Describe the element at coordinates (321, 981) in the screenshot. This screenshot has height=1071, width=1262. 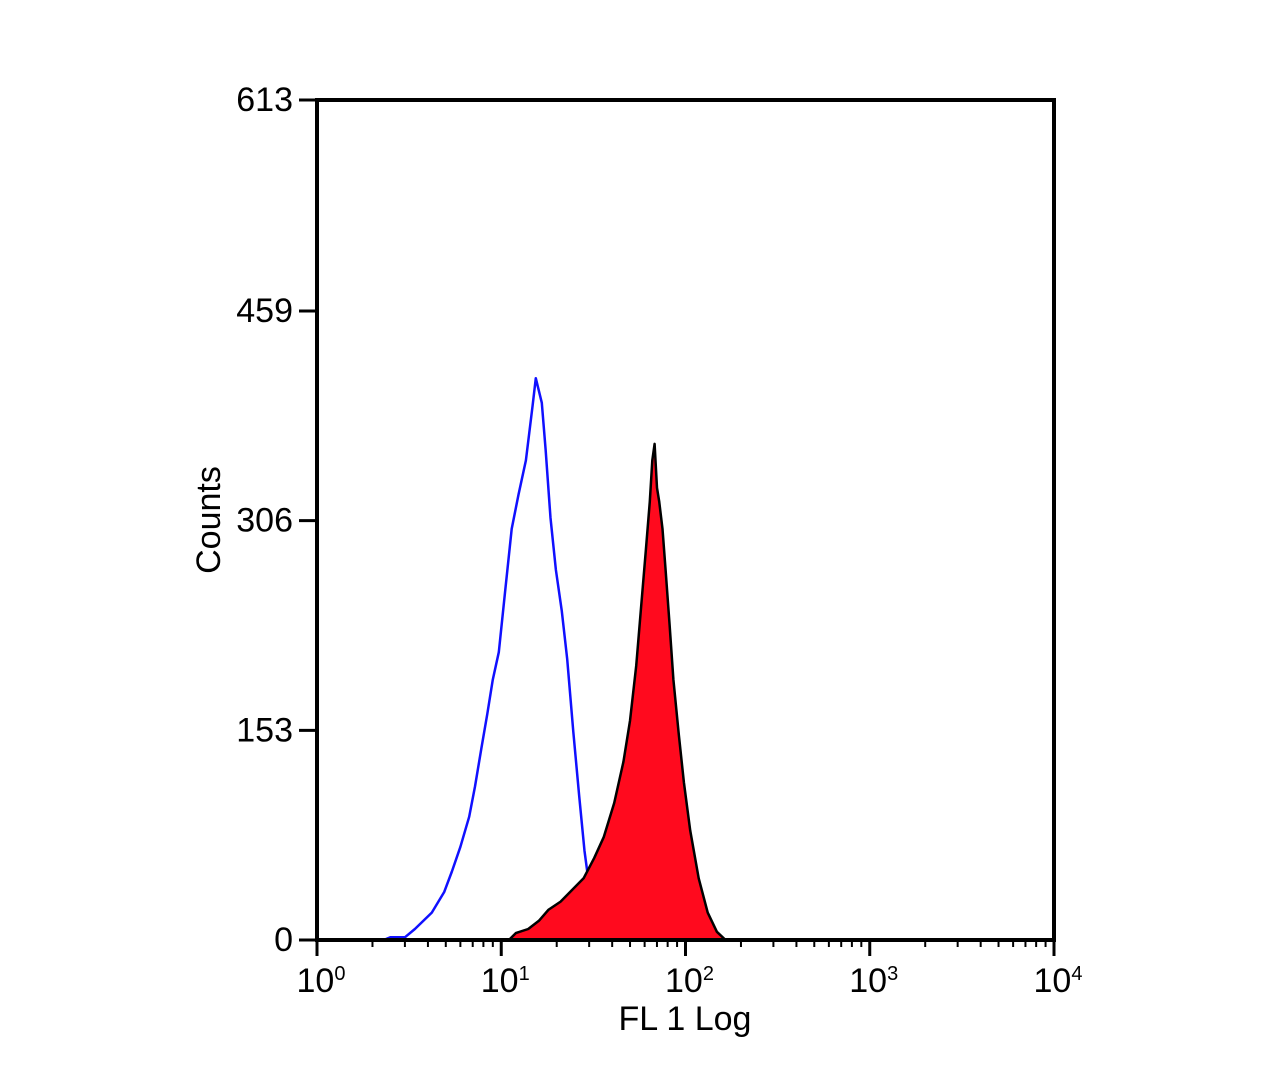
I see `x-tick-label: 10⁰` at that location.